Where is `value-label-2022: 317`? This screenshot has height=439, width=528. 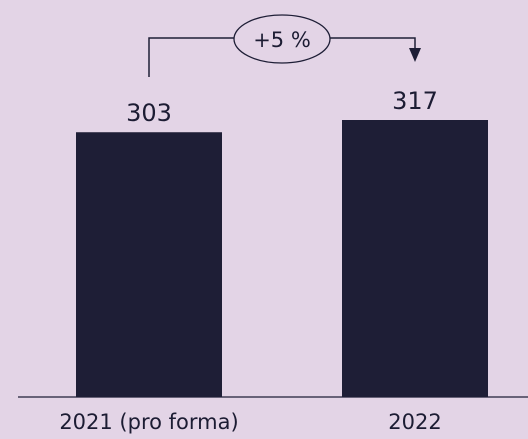
value-label-2022: 317 is located at coordinates (415, 101).